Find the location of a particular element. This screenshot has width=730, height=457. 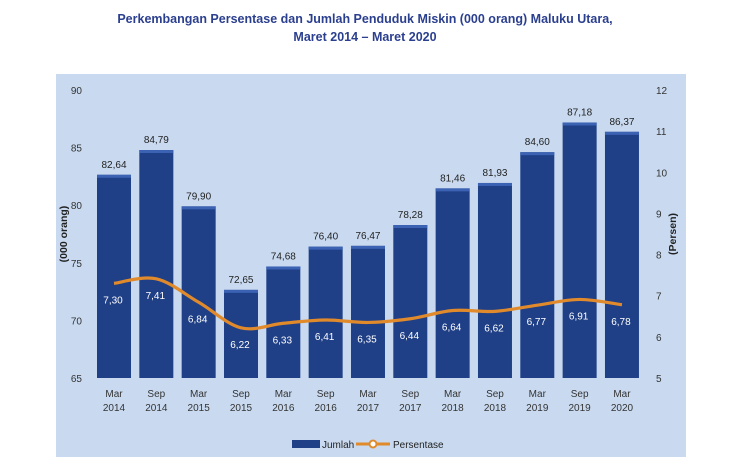

y-right-tick-label: 9 is located at coordinates (659, 214).